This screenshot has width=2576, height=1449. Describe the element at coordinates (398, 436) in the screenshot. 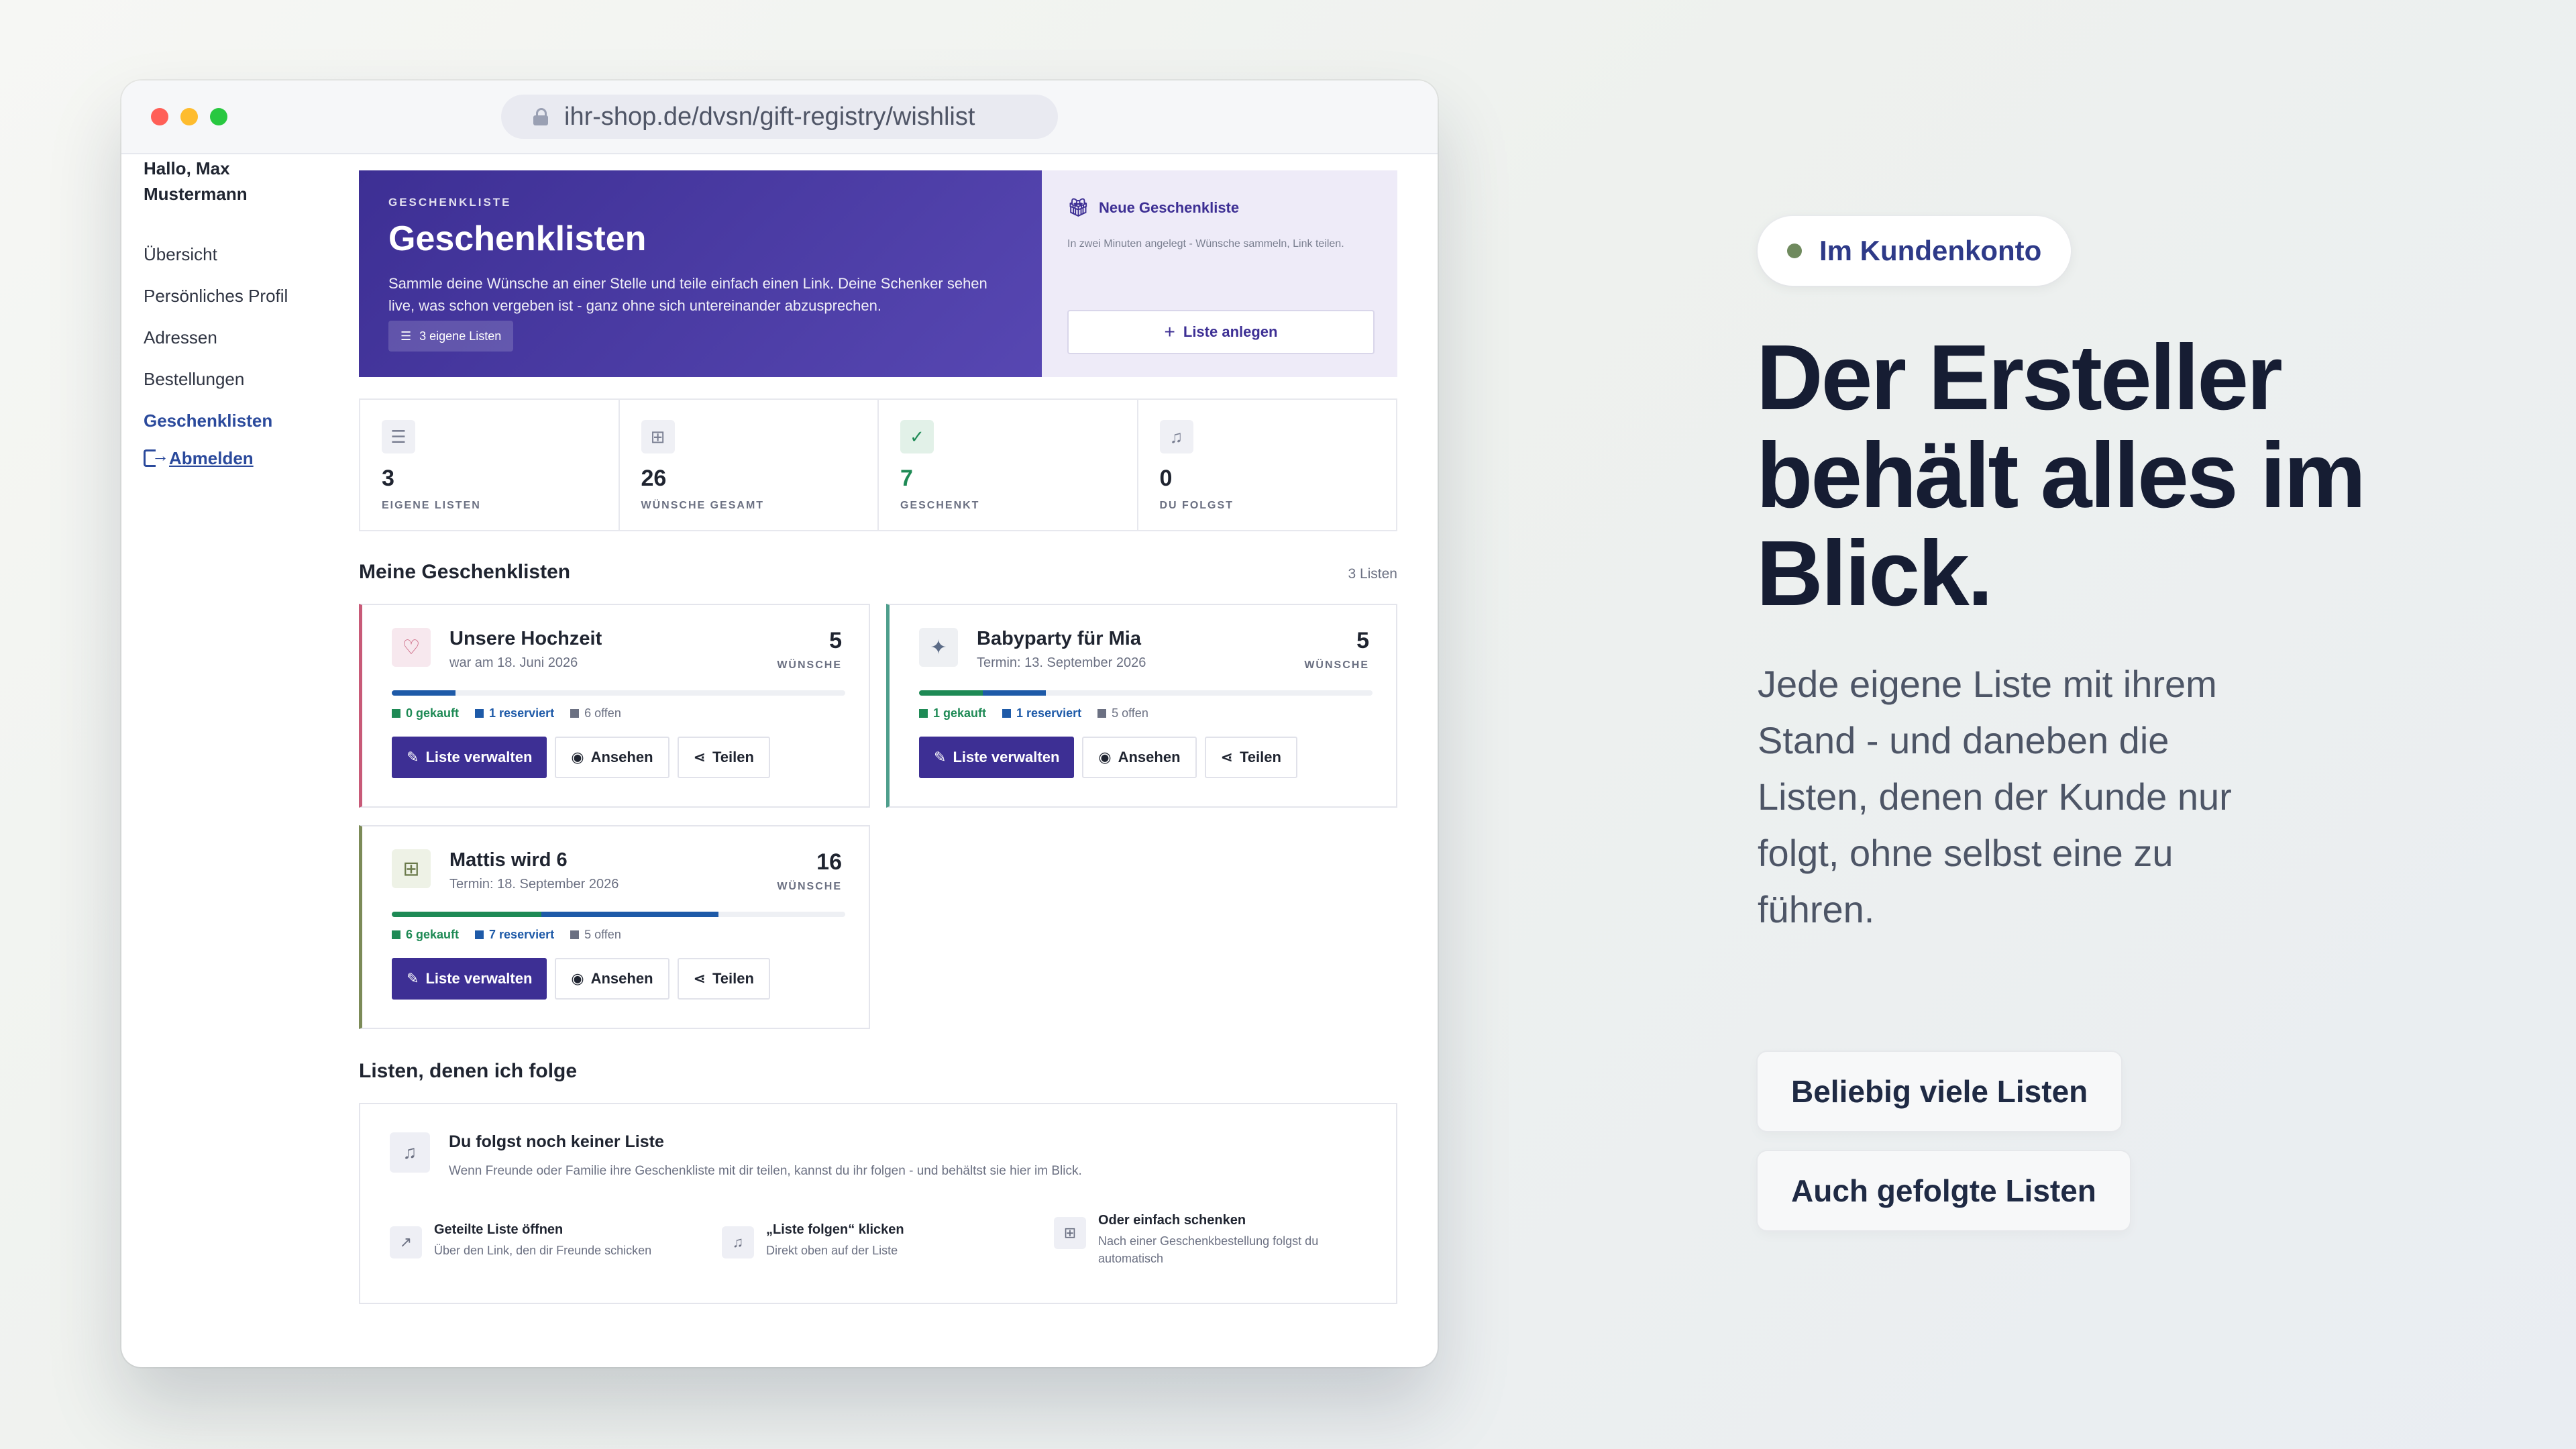

I see `list-icon: ☰` at that location.